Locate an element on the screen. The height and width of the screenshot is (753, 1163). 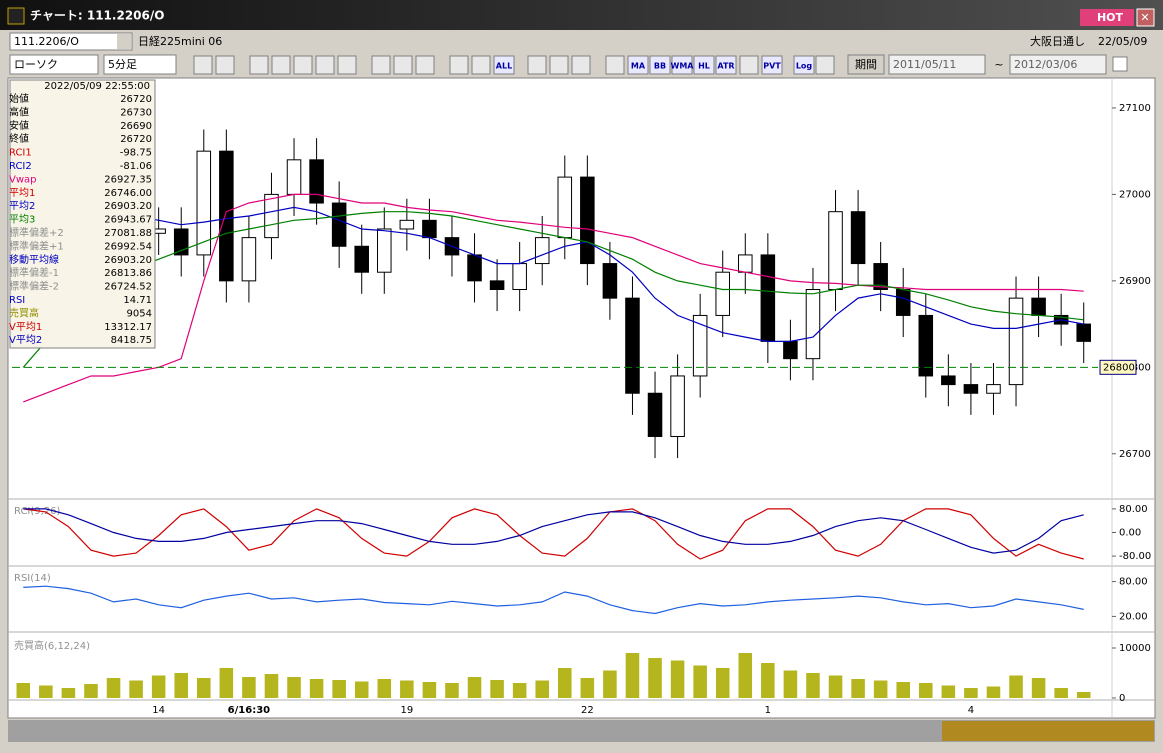
from-box is located at coordinates (937, 64).